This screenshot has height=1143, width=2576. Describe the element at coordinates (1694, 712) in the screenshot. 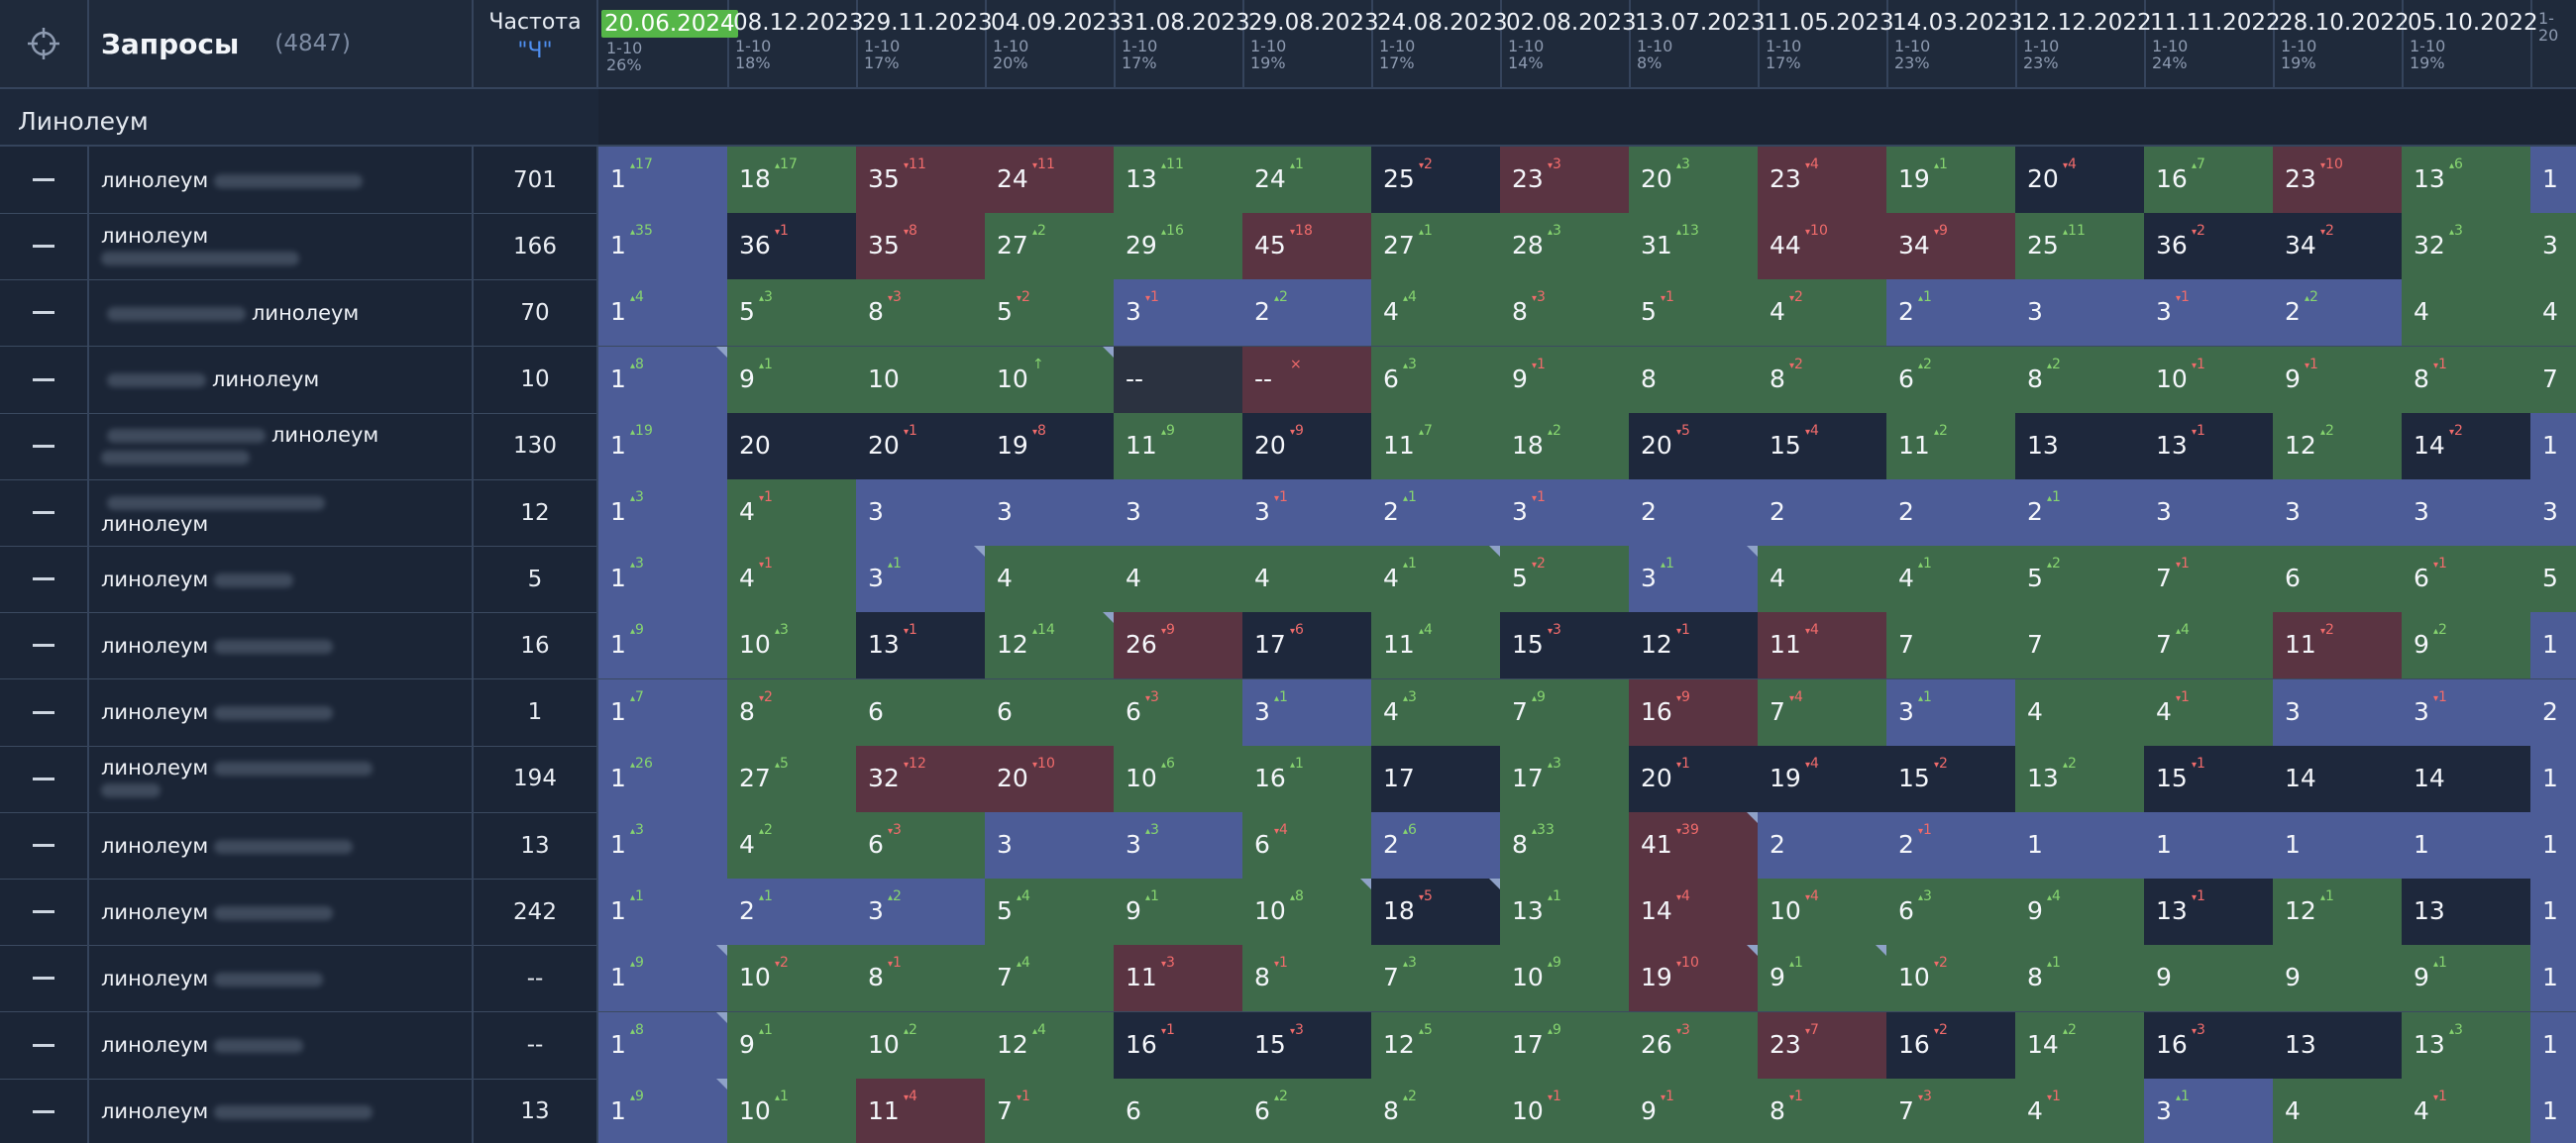

I see `position-cell: 16 ▾9` at that location.